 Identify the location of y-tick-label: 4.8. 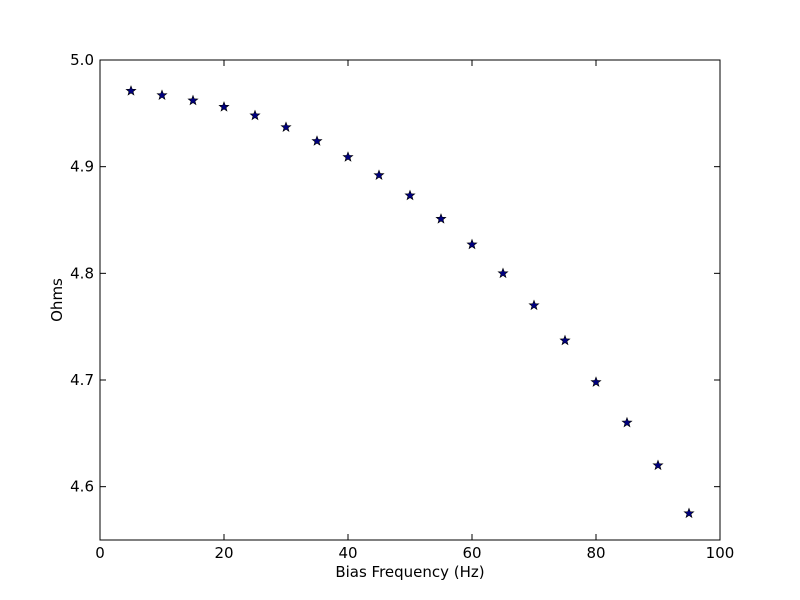
(82, 273).